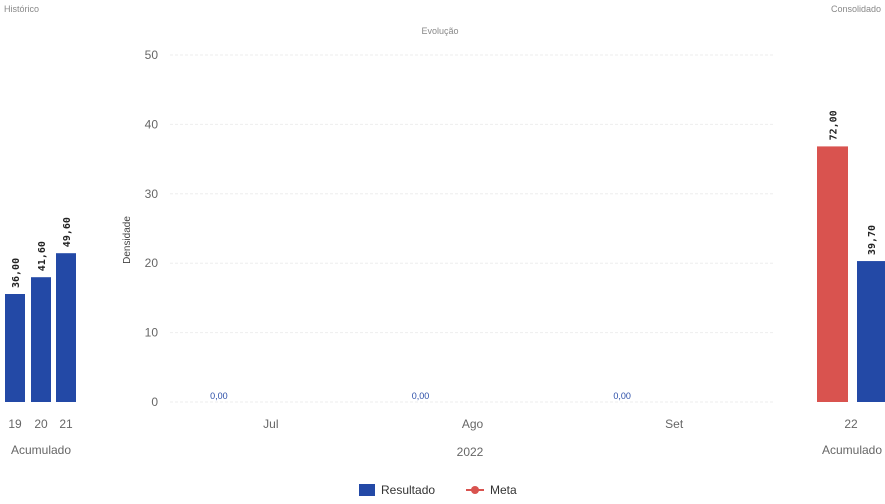 The image size is (885, 504). Describe the element at coordinates (473, 424) in the screenshot. I see `x-tick-label: Ago` at that location.